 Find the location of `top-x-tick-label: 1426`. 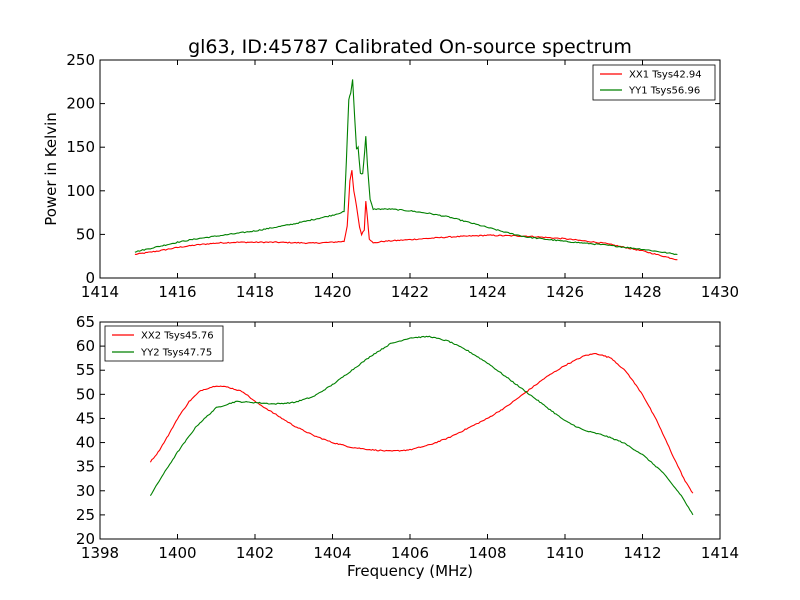

top-x-tick-label: 1426 is located at coordinates (565, 292).